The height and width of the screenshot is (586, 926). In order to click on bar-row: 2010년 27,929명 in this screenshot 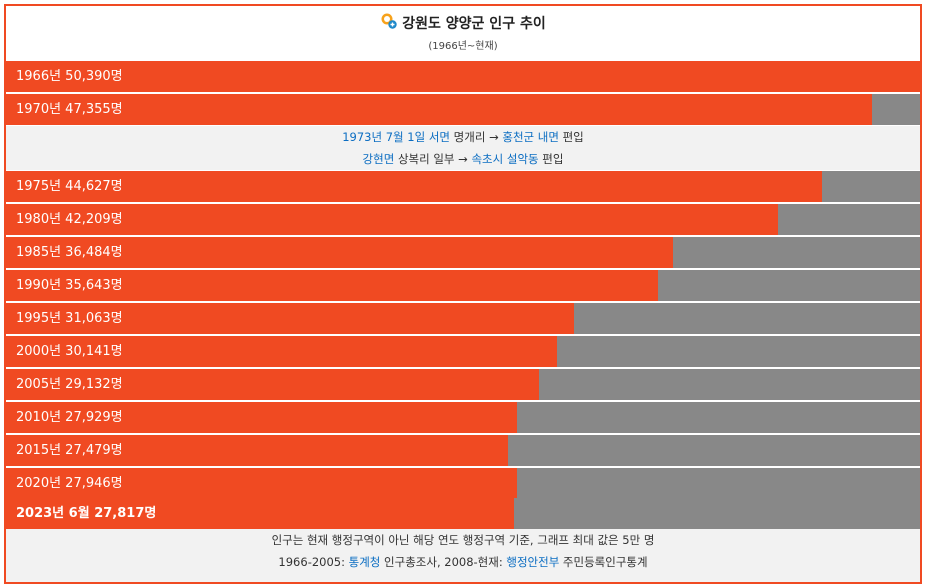, I will do `click(463, 417)`.